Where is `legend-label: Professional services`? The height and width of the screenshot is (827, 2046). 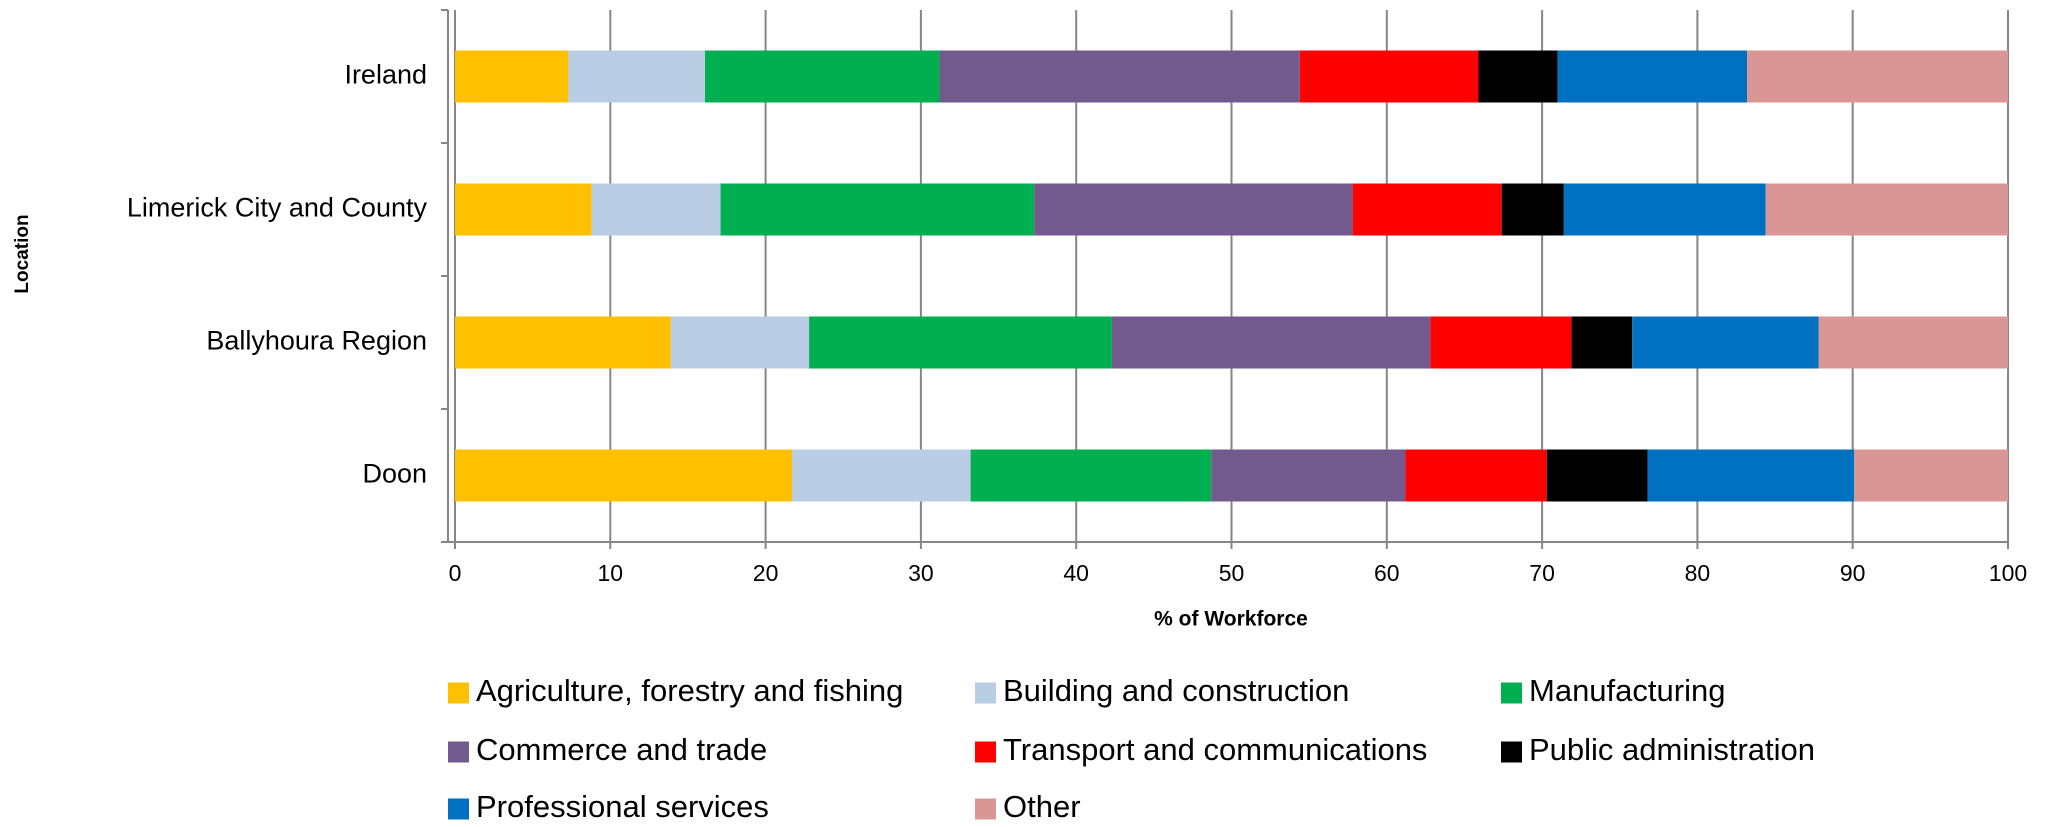 legend-label: Professional services is located at coordinates (622, 806).